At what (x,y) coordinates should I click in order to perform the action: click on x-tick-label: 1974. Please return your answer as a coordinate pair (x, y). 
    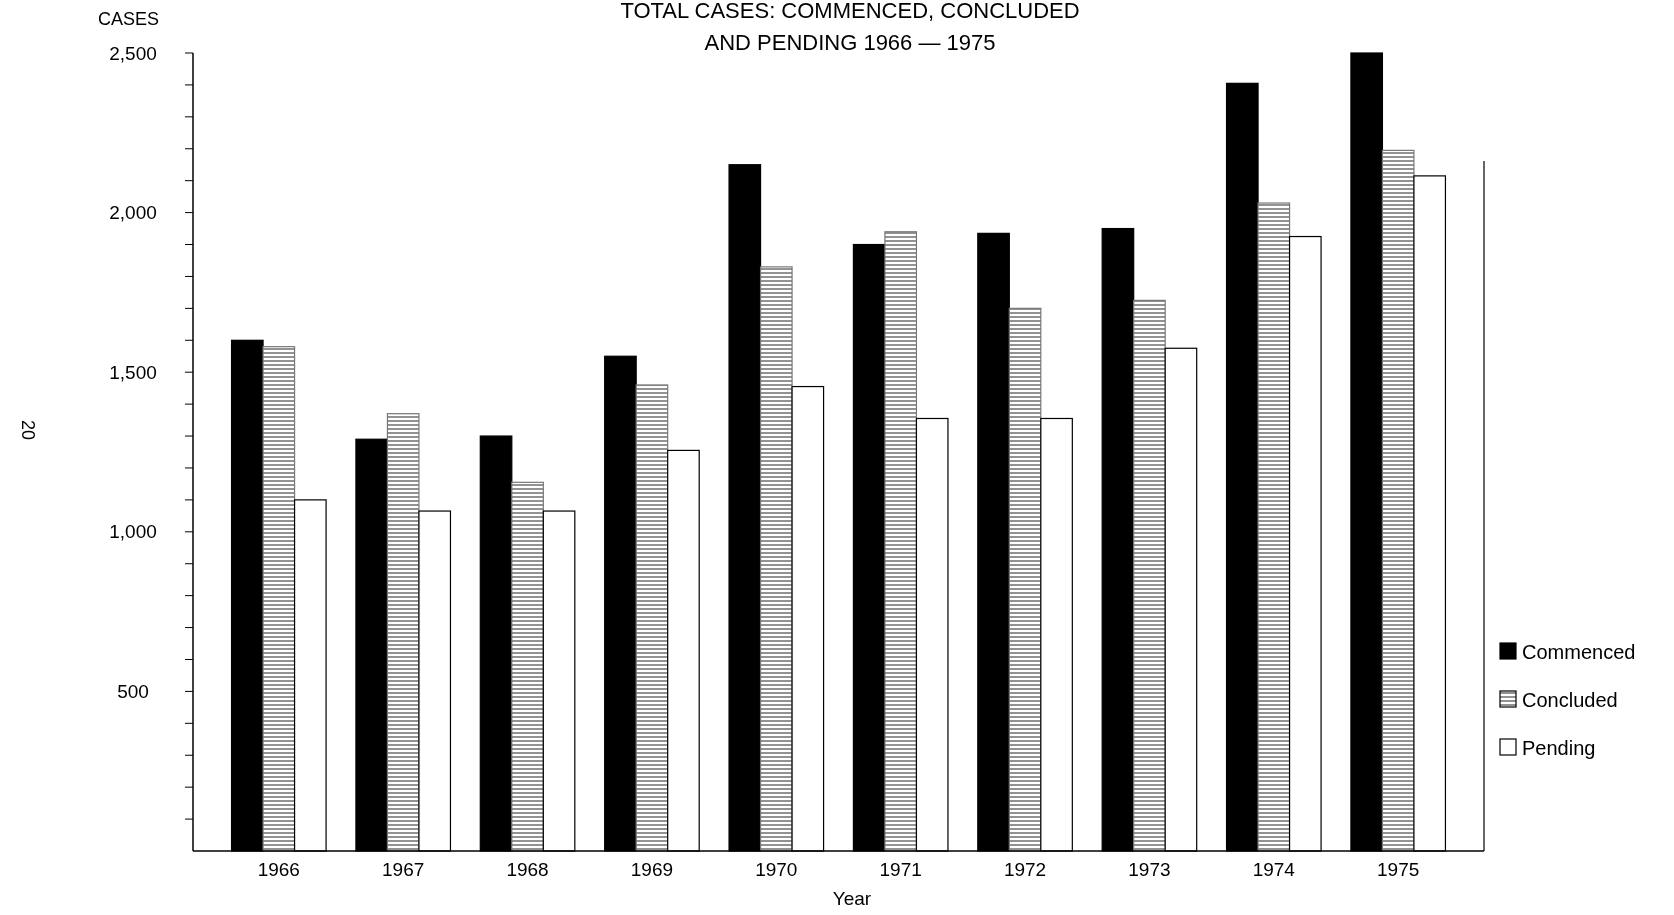
    Looking at the image, I should click on (1274, 869).